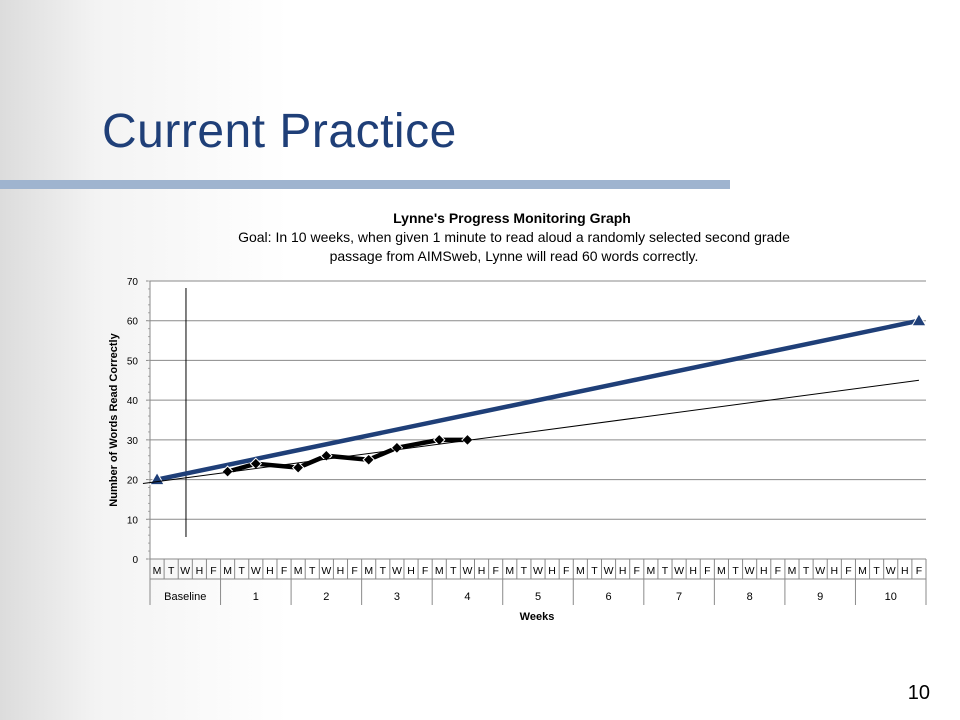 The height and width of the screenshot is (720, 960). Describe the element at coordinates (135, 560) in the screenshot. I see `y-tick-label: 0` at that location.